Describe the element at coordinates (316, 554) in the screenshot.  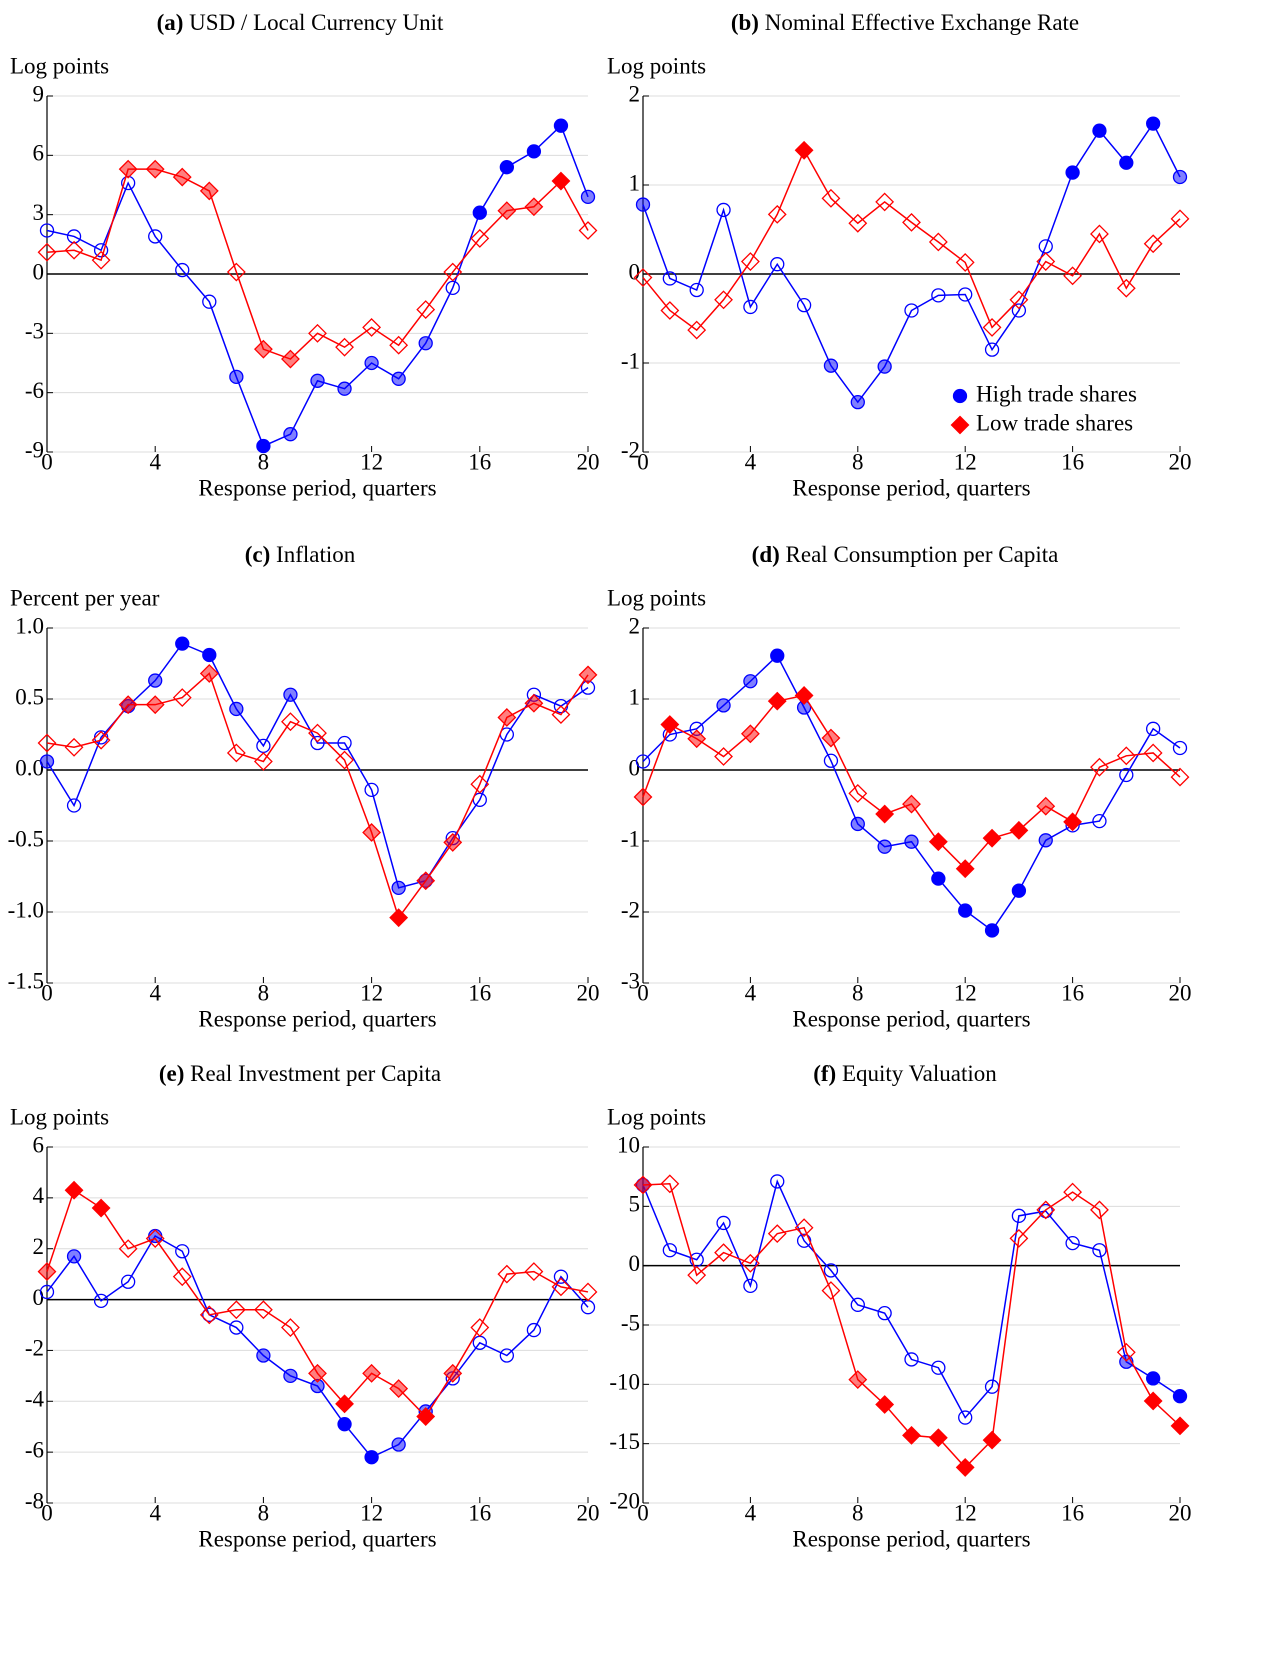
I see `panel-title-text: Inflation` at that location.